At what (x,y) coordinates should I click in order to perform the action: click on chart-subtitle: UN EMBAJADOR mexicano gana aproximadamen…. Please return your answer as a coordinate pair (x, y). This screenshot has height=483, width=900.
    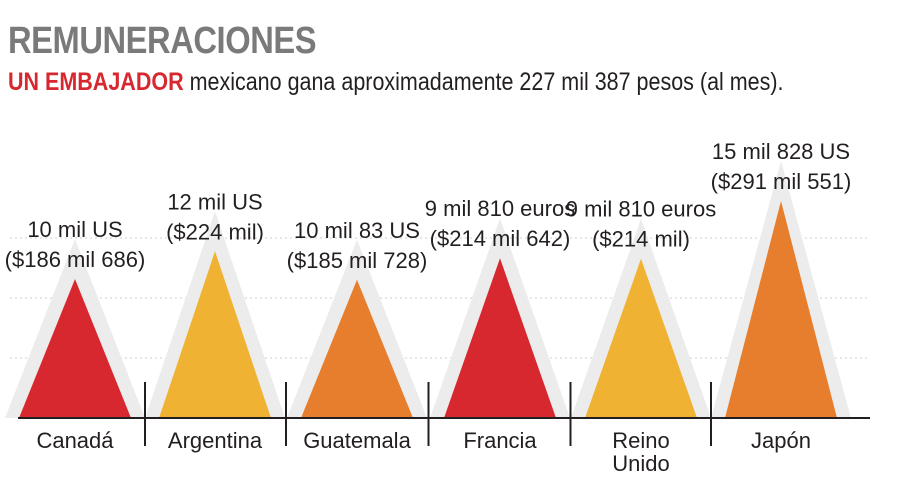
    Looking at the image, I should click on (396, 82).